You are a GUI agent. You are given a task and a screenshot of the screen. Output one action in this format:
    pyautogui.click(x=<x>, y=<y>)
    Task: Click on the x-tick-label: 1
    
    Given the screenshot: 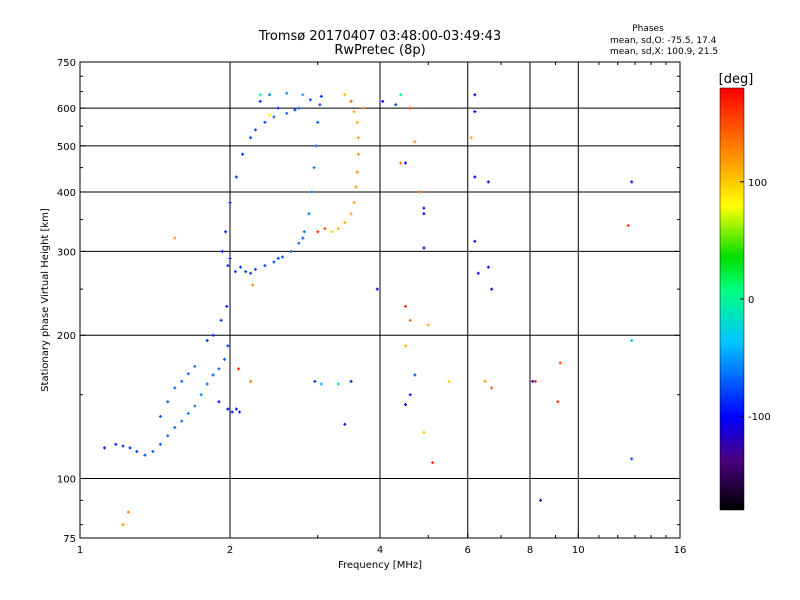 What is the action you would take?
    pyautogui.click(x=80, y=550)
    